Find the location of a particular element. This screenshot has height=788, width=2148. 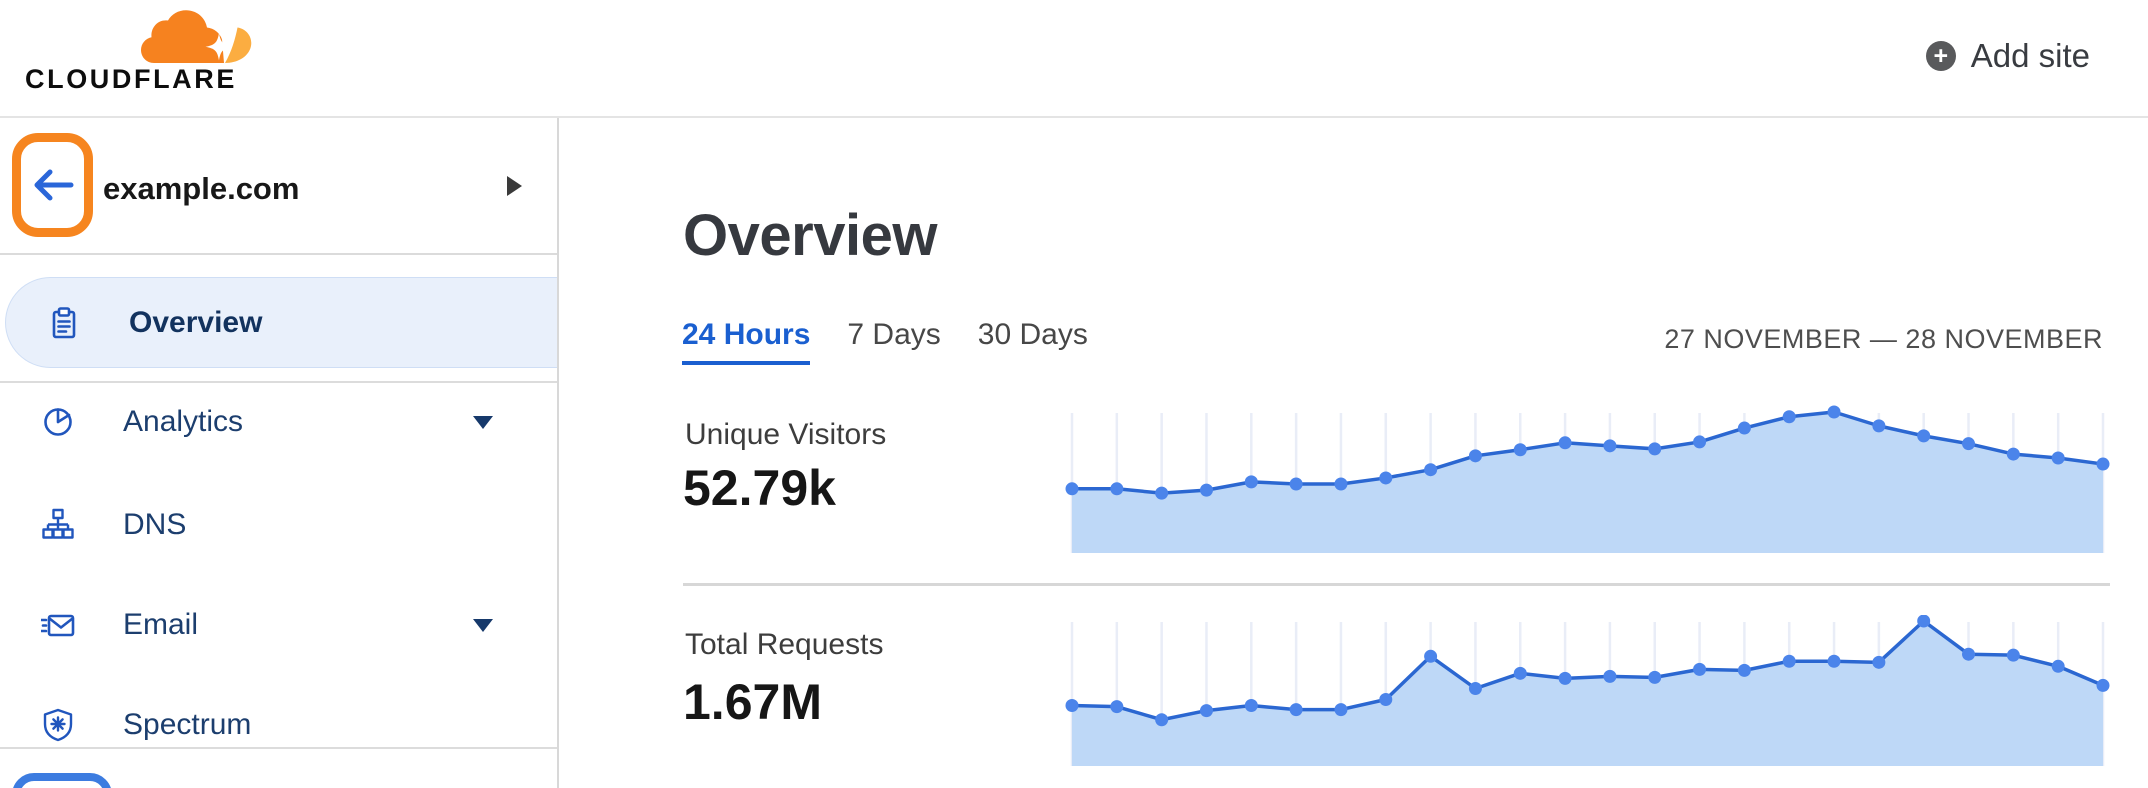

unique-visitors-chart is located at coordinates (1589, 476).